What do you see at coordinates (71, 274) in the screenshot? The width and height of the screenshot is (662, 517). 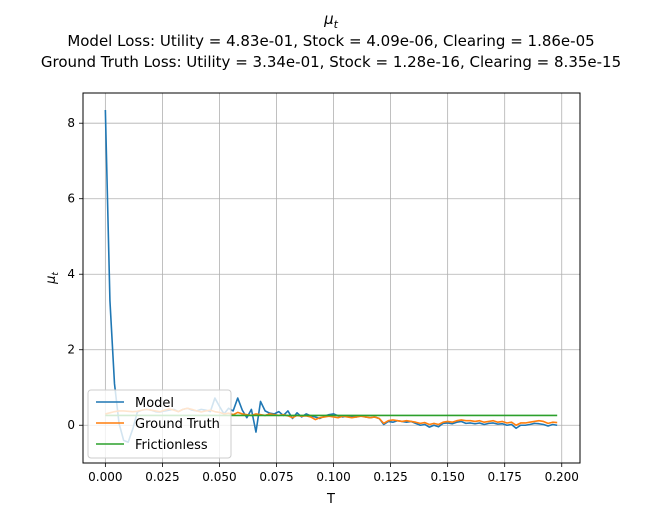 I see `y-tick-label: 4` at bounding box center [71, 274].